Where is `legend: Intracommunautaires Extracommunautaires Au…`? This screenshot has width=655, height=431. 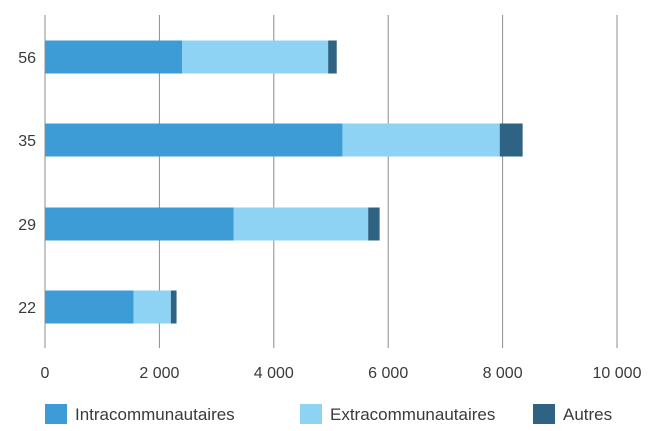
legend: Intracommunautaires Extracommunautaires Au… is located at coordinates (328, 414).